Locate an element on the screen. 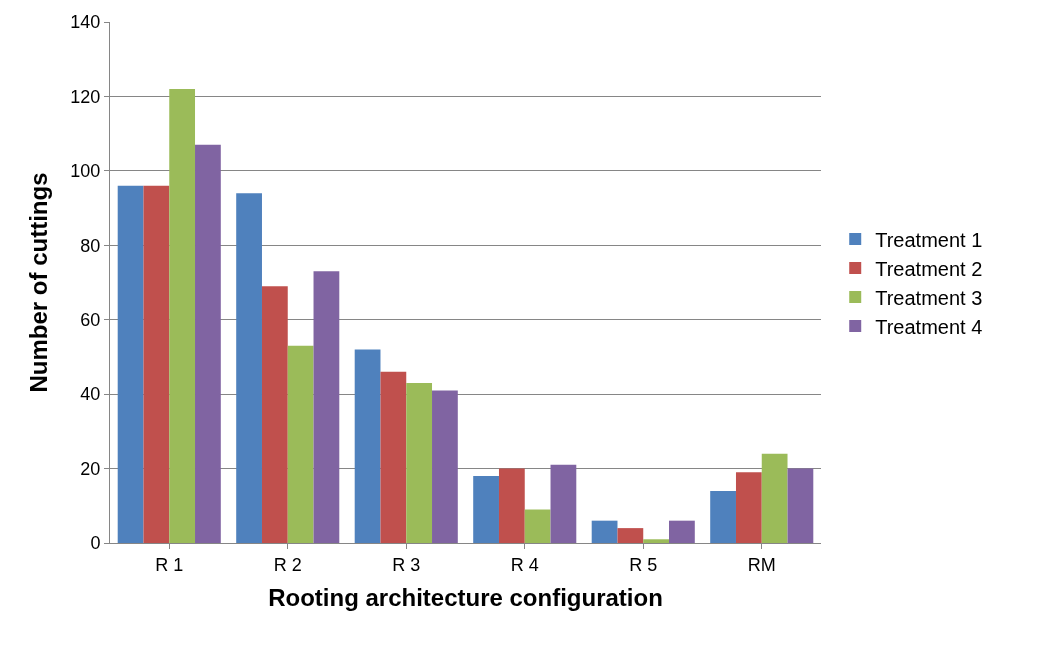 The width and height of the screenshot is (1051, 653). y-tick-label: 60 is located at coordinates (90, 320).